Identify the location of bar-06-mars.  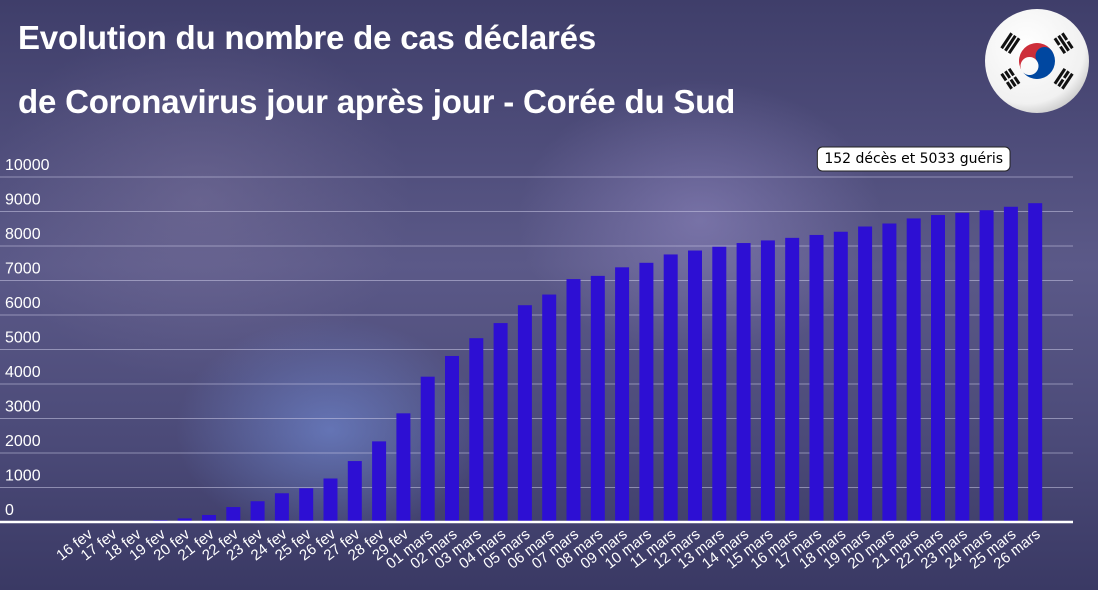
(549, 408).